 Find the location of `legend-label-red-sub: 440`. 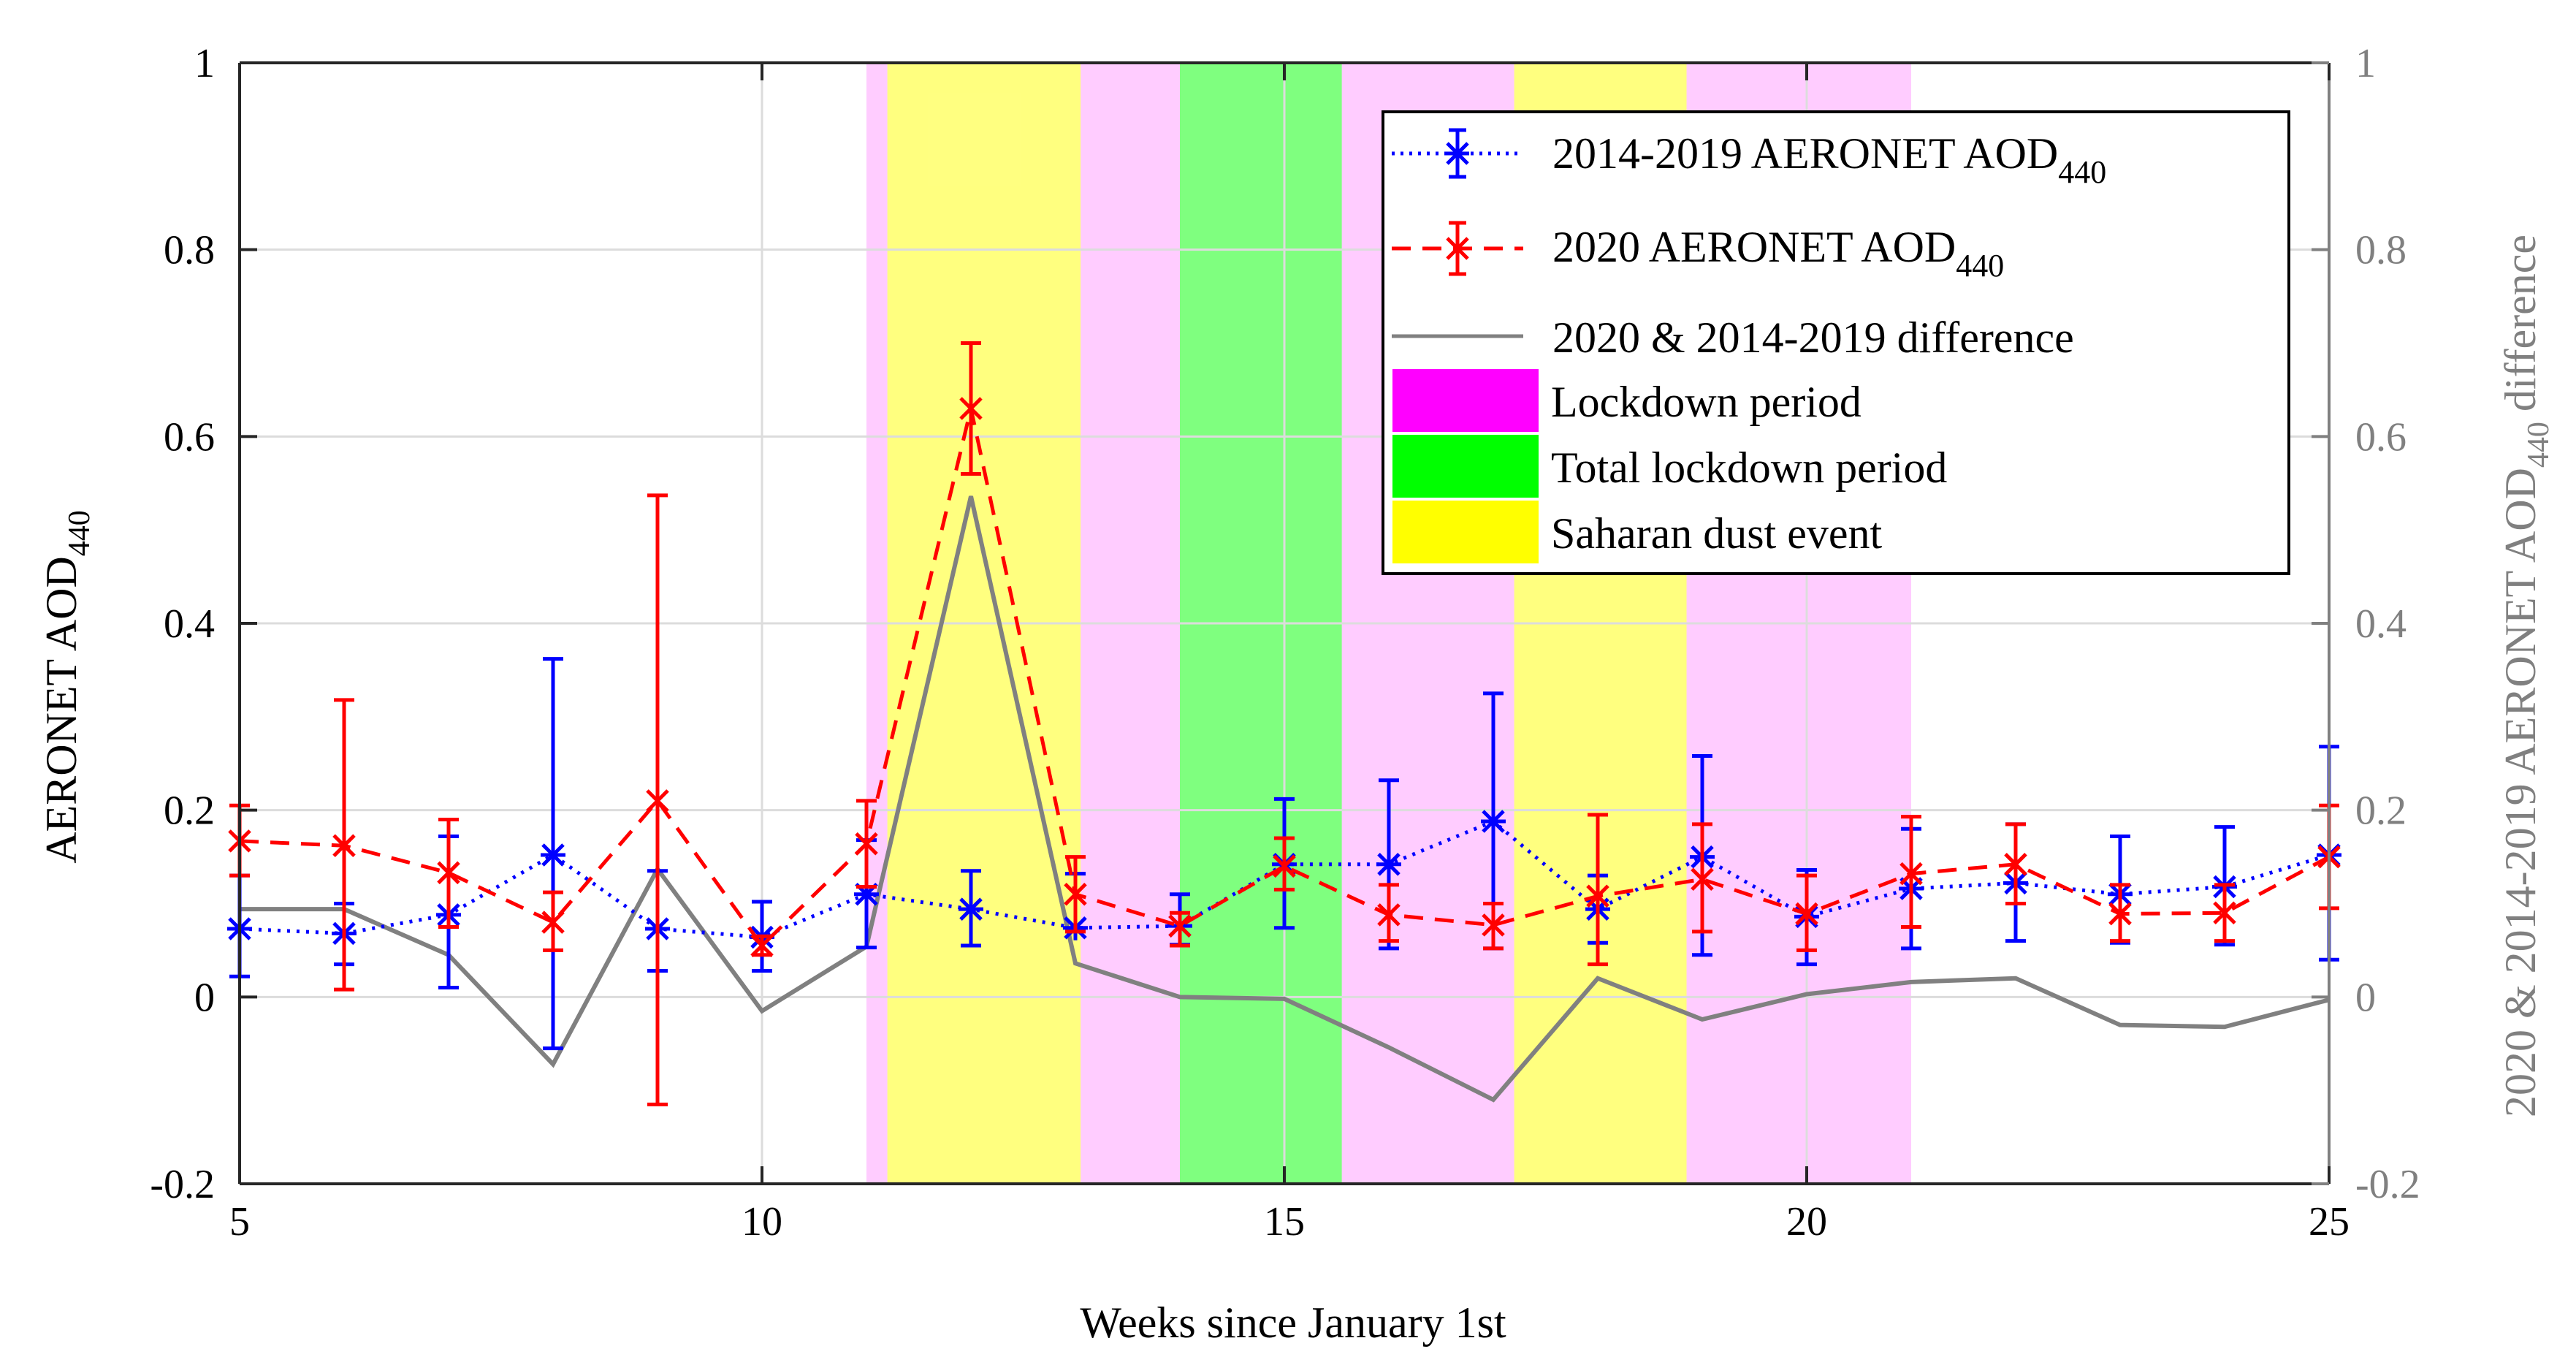

legend-label-red-sub: 440 is located at coordinates (1980, 266).